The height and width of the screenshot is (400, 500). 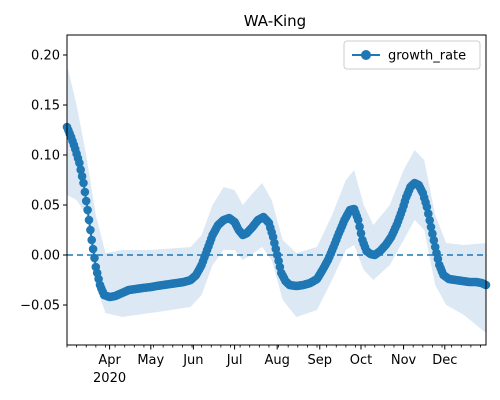 I want to click on chart-title: WA-King, so click(x=275, y=21).